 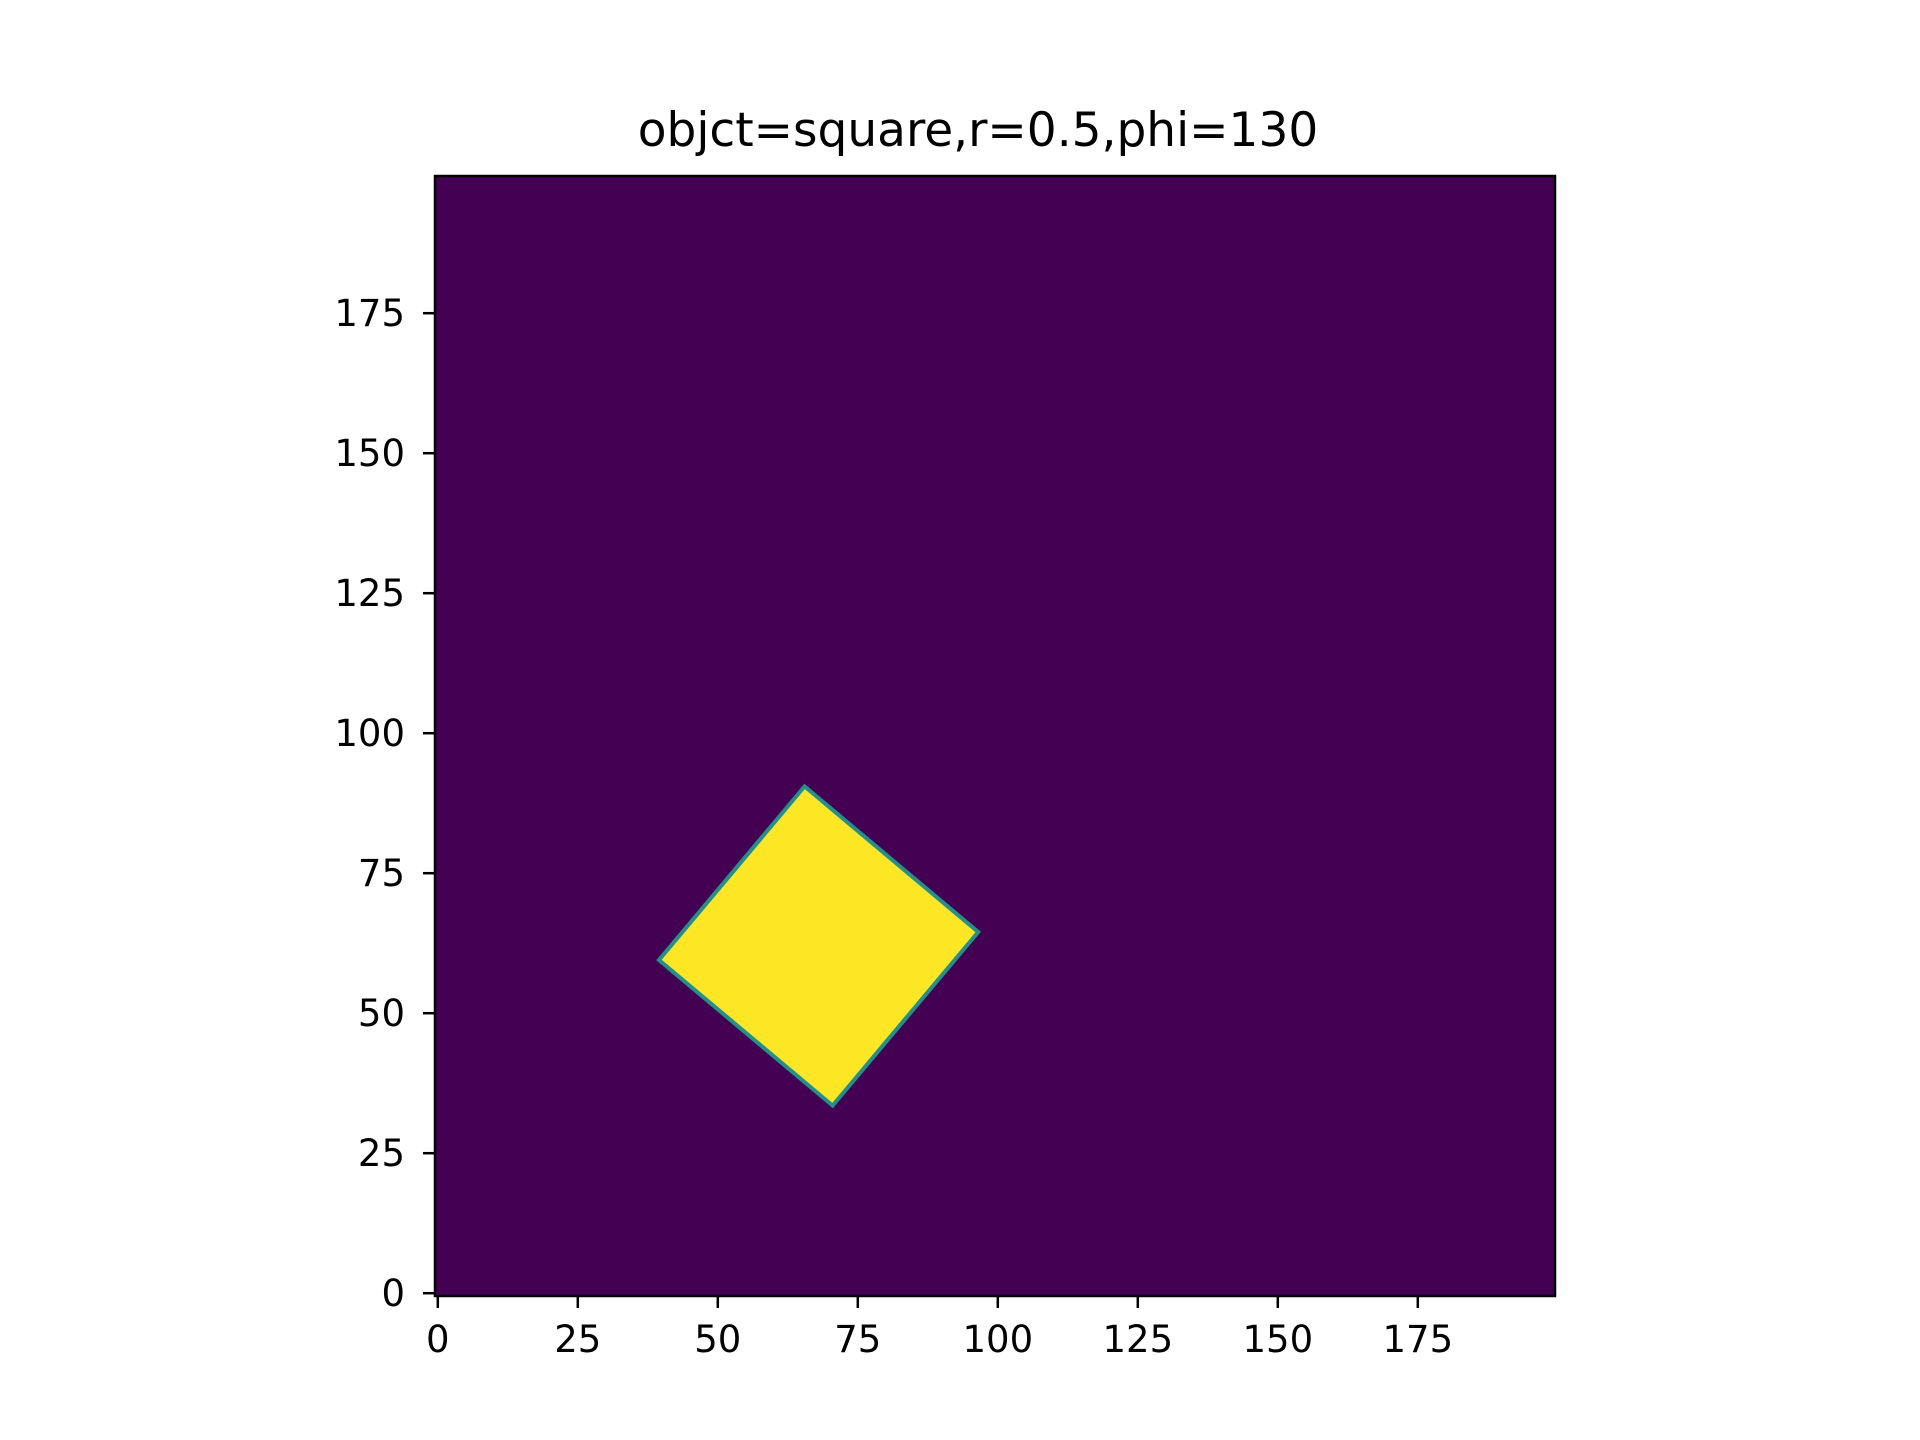 What do you see at coordinates (381, 1013) in the screenshot?
I see `y-tick-label: 50` at bounding box center [381, 1013].